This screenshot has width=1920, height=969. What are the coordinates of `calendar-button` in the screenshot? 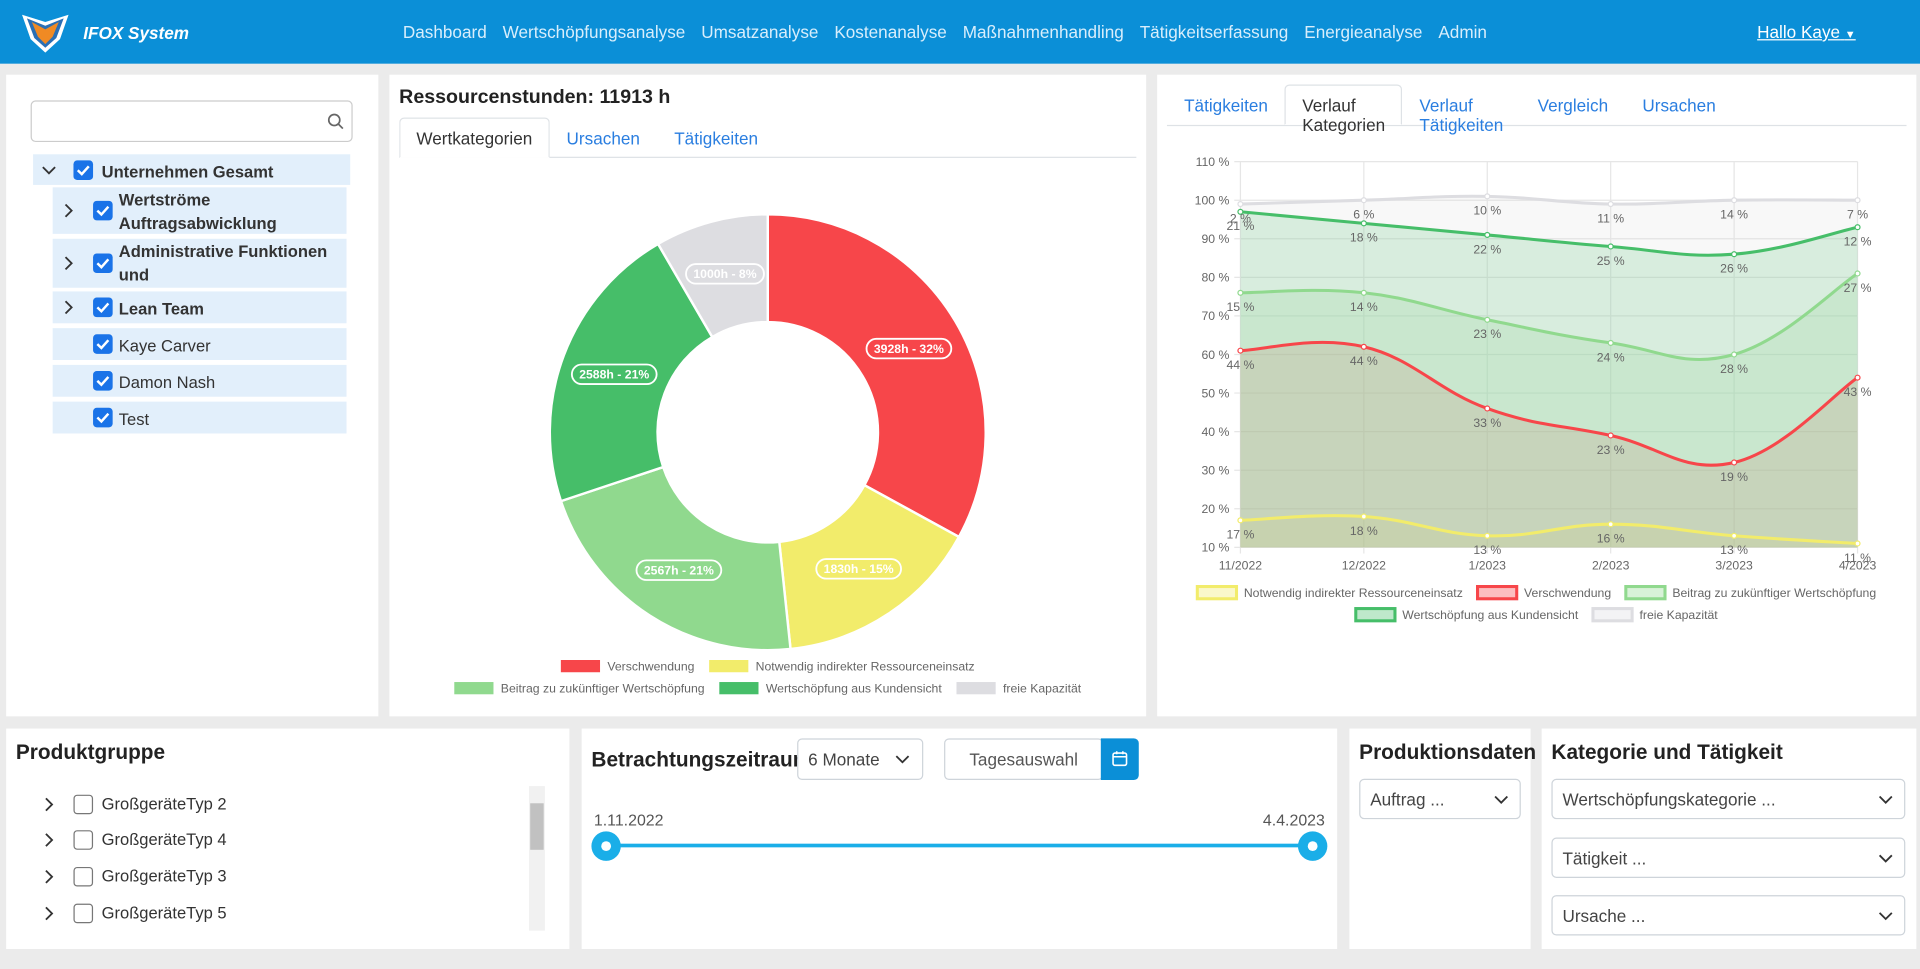 It's located at (1119, 759).